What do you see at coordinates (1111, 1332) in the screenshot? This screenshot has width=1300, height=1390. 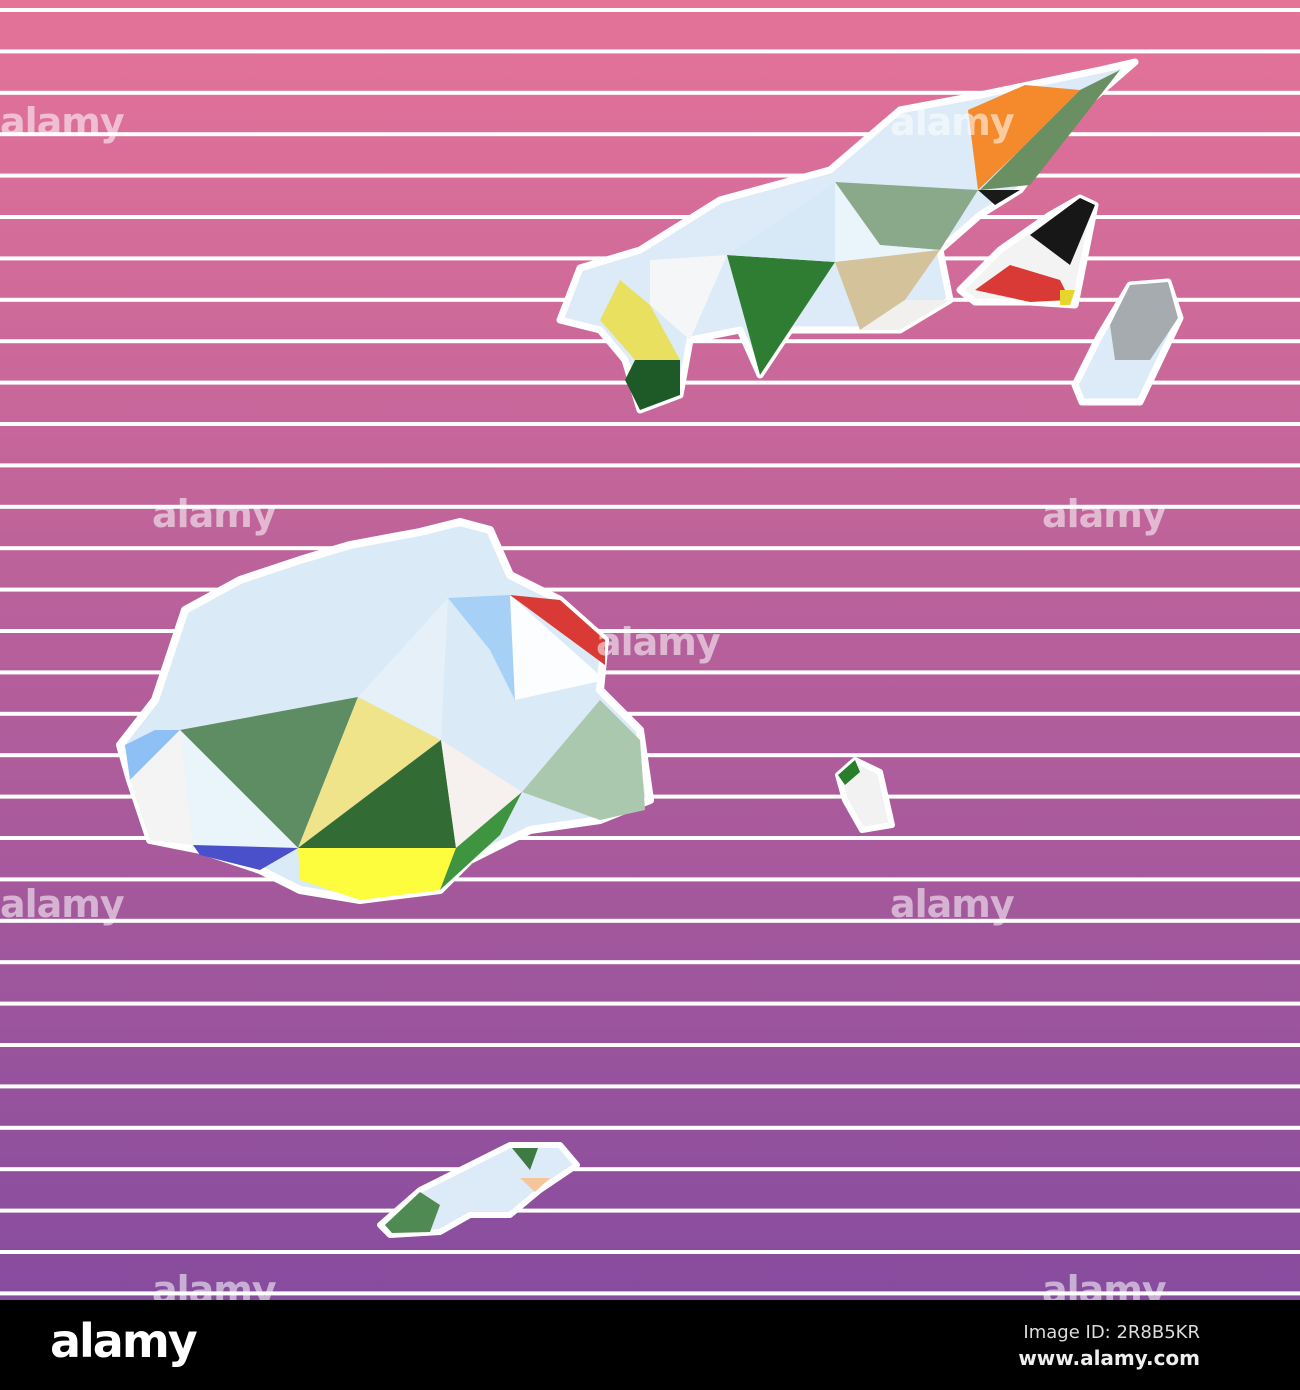 I see `image-id: Image ID: 2R8B5KR` at bounding box center [1111, 1332].